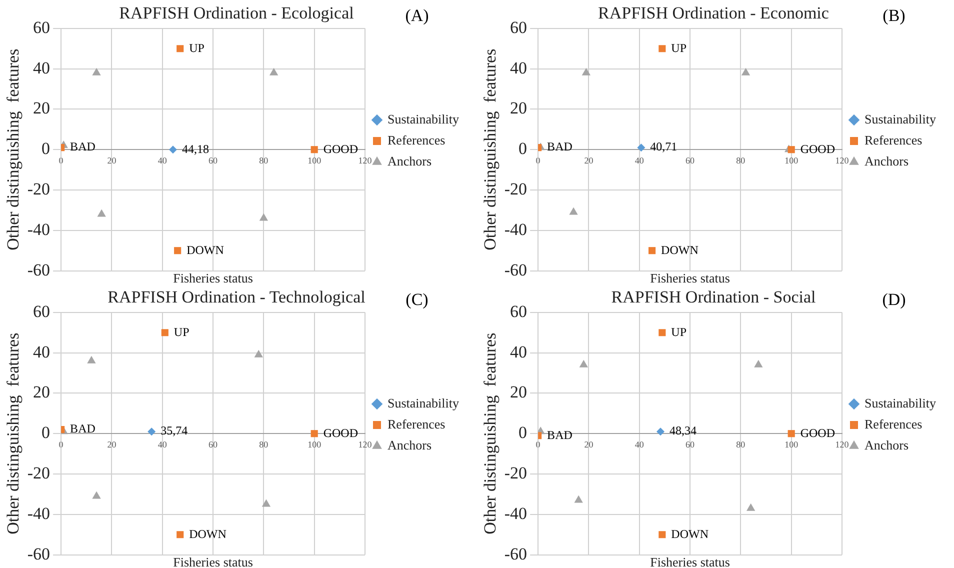 The height and width of the screenshot is (568, 954). I want to click on annotation: DOWN, so click(680, 249).